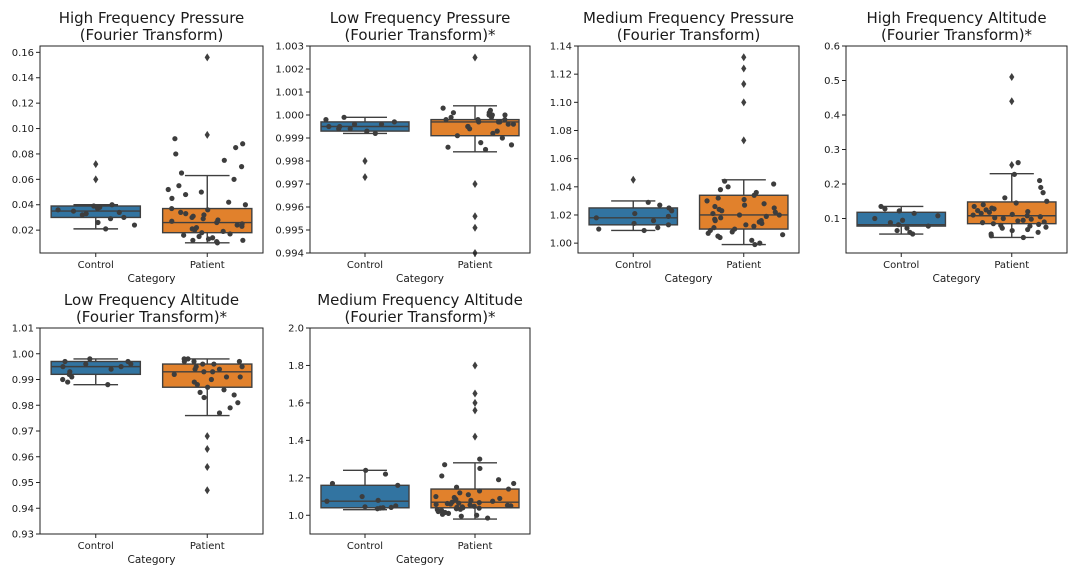 Image resolution: width=1080 pixels, height=576 pixels. Describe the element at coordinates (296, 478) in the screenshot. I see `y-tick-label: 1.2` at that location.